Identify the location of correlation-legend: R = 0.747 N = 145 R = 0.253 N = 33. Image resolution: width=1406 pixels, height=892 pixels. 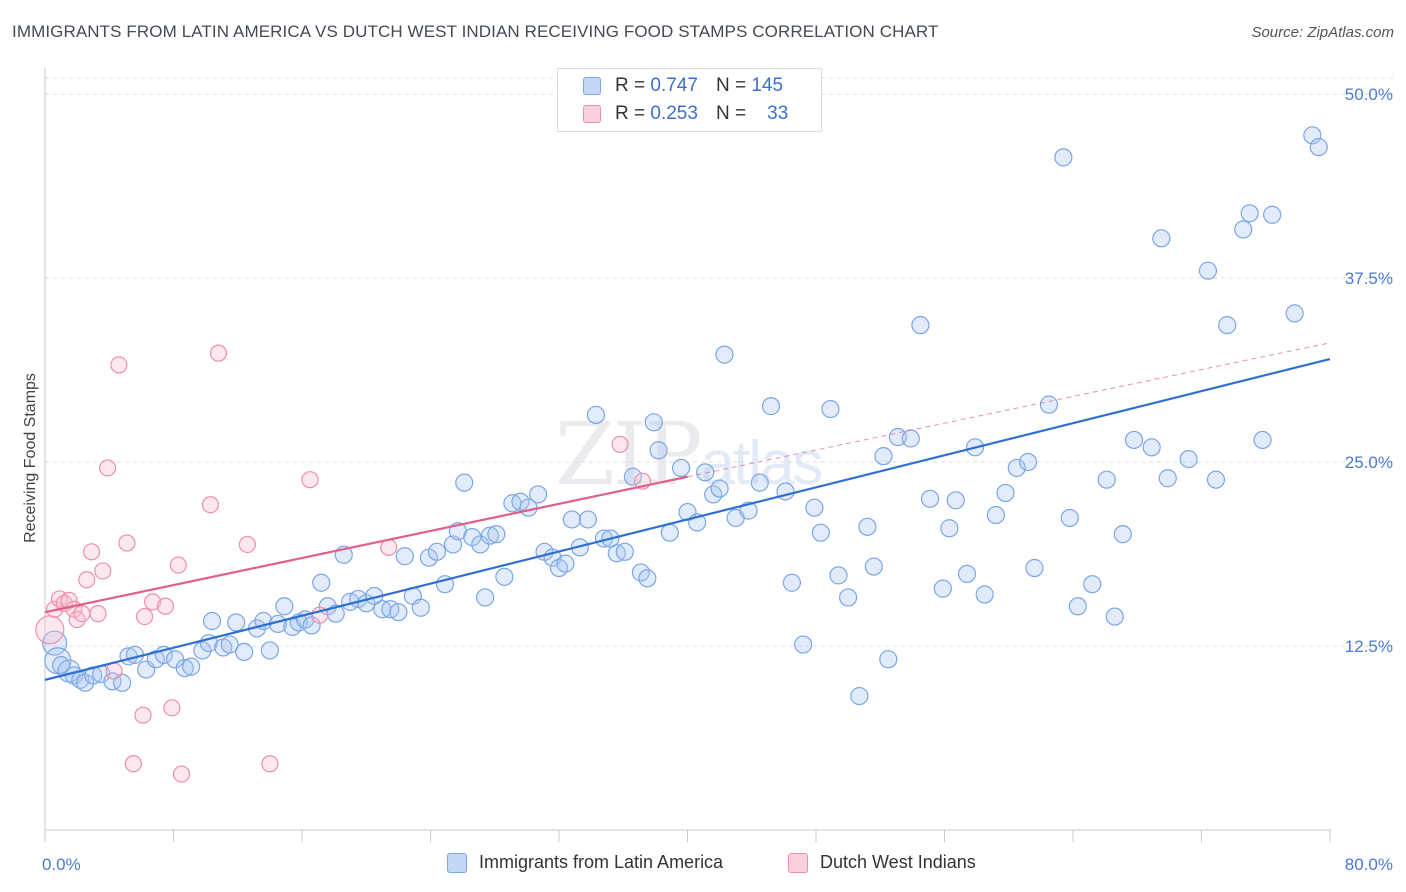
(689, 100).